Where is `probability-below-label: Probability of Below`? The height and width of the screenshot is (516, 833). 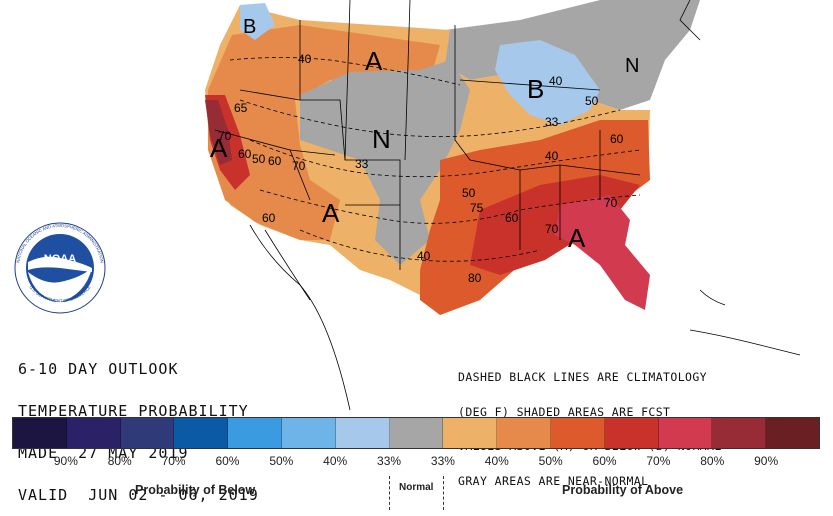 probability-below-label: Probability of Below is located at coordinates (195, 490).